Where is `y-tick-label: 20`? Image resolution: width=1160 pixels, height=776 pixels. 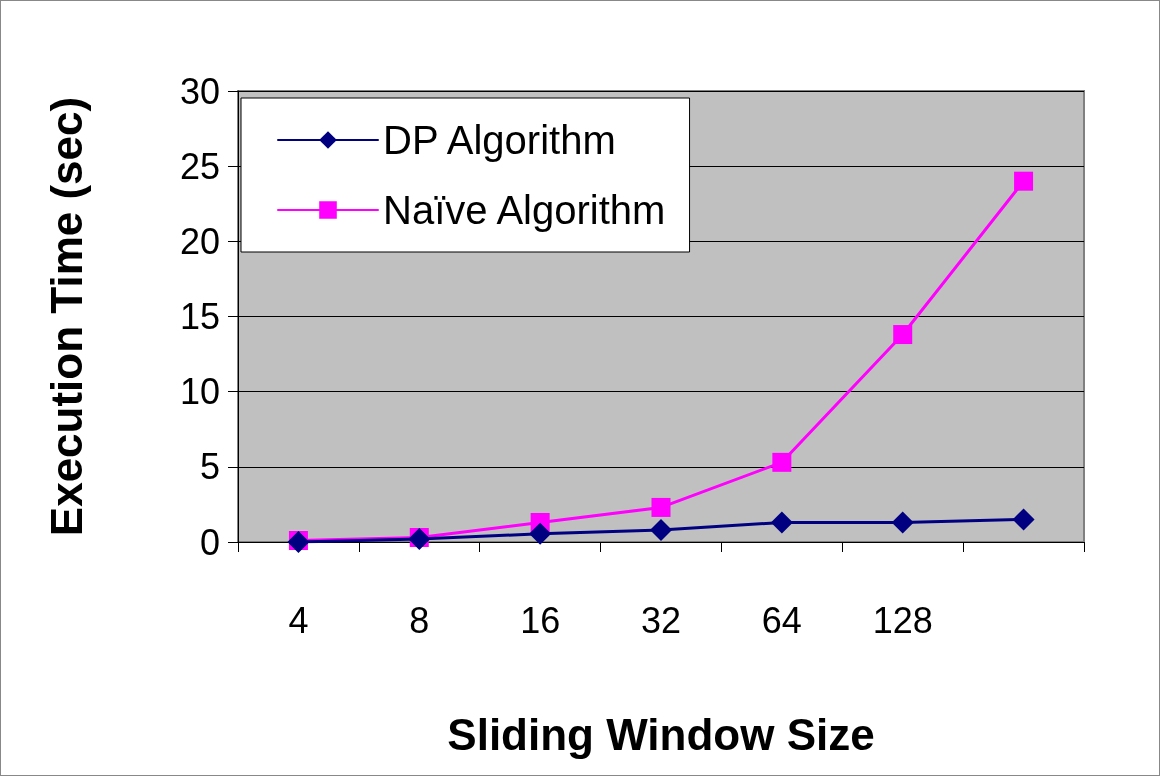 y-tick-label: 20 is located at coordinates (199, 241).